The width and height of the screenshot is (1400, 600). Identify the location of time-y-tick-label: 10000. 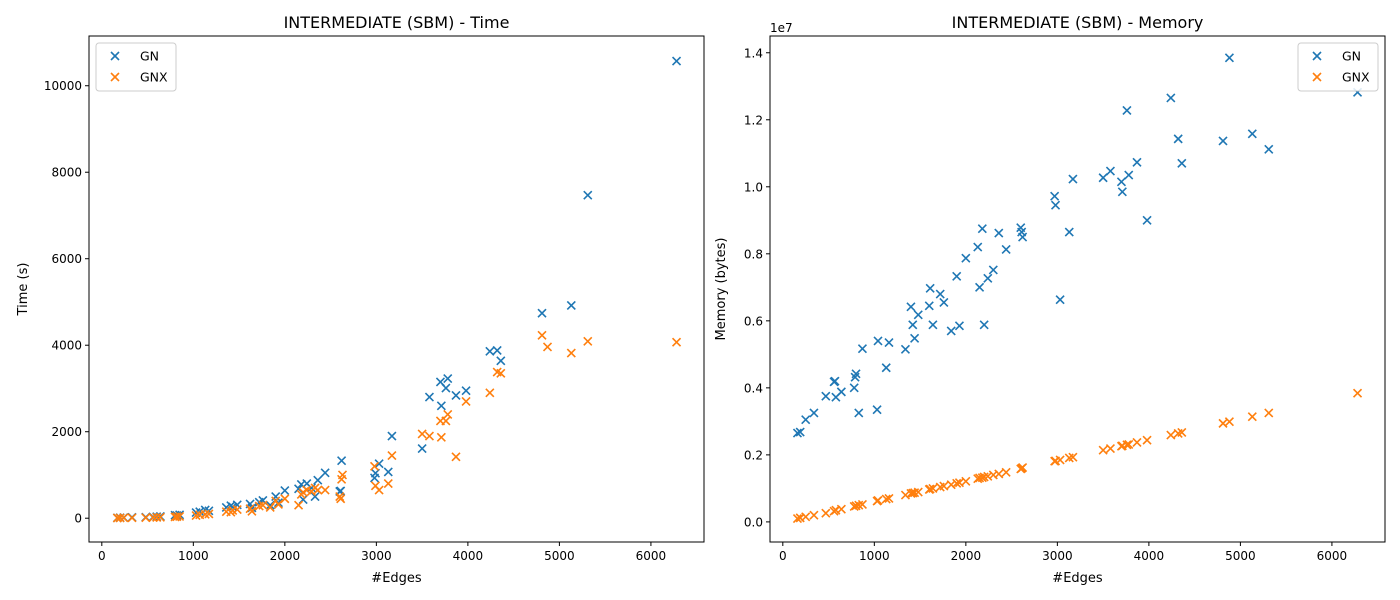
(63, 86).